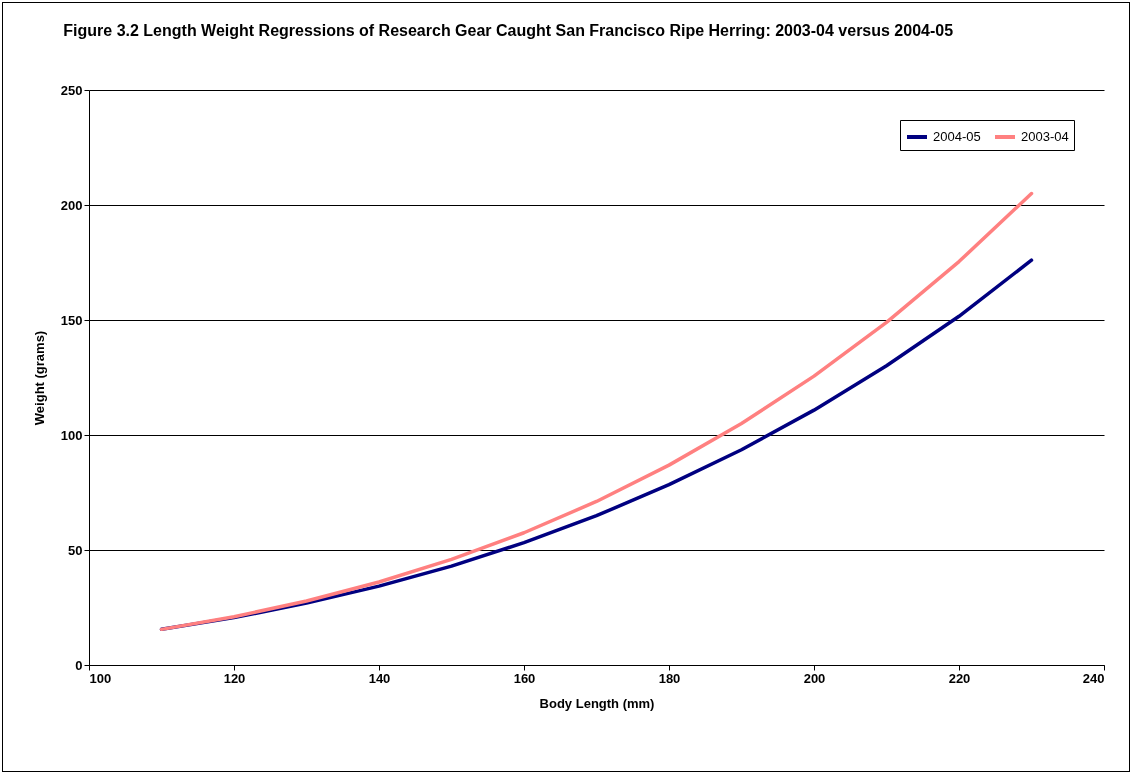 The width and height of the screenshot is (1135, 778). Describe the element at coordinates (71, 205) in the screenshot. I see `y-tick-label: 200` at that location.